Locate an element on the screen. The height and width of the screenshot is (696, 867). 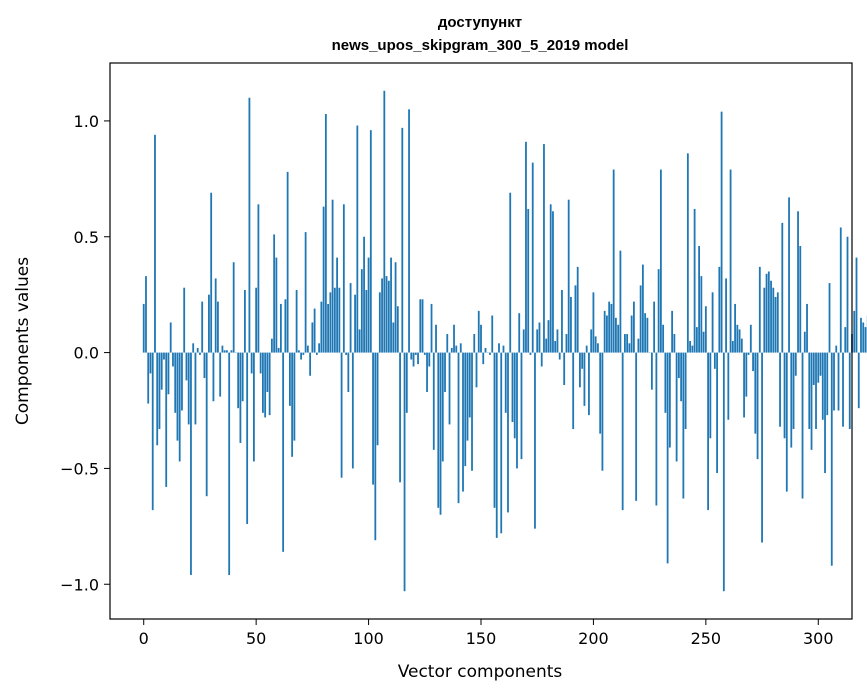
x-axis-ticks: 0 50 100 150 200 250 300 is located at coordinates (486, 633).